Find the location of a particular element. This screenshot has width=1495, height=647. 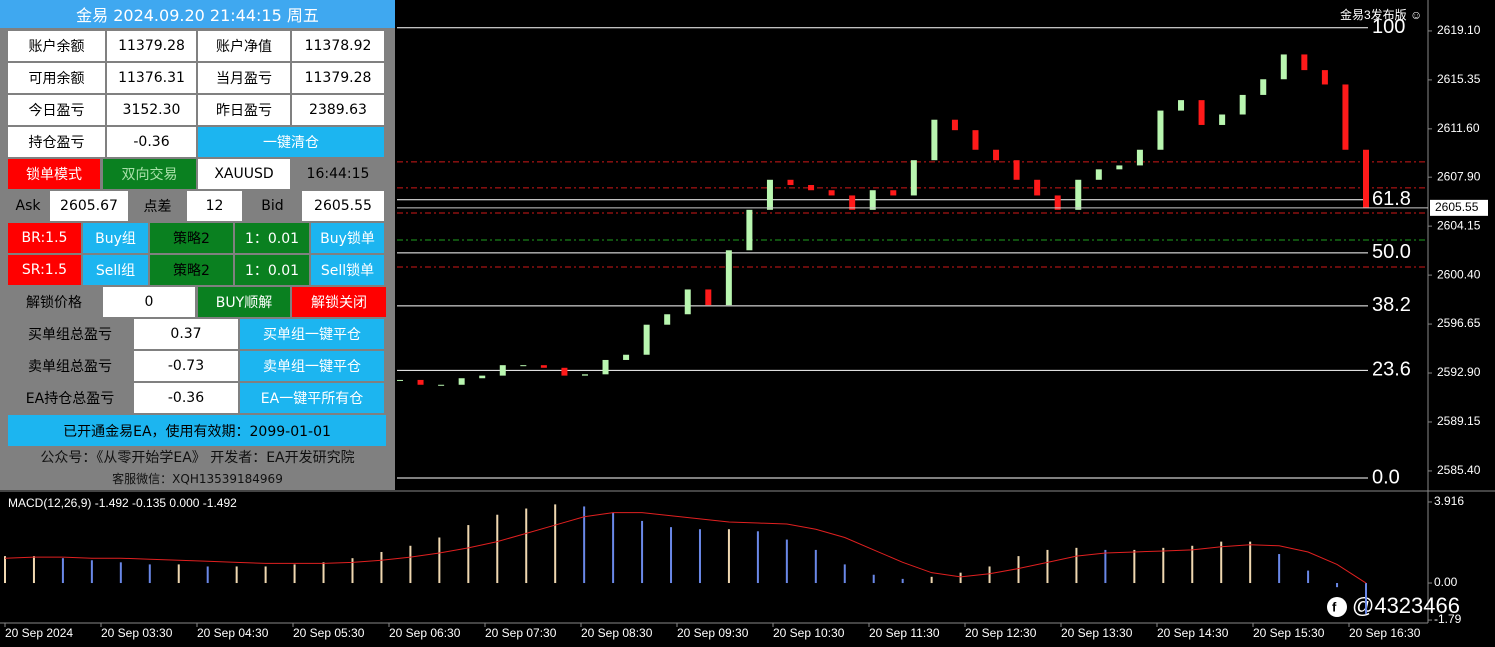

panel-cell: 11378.92 is located at coordinates (338, 46).